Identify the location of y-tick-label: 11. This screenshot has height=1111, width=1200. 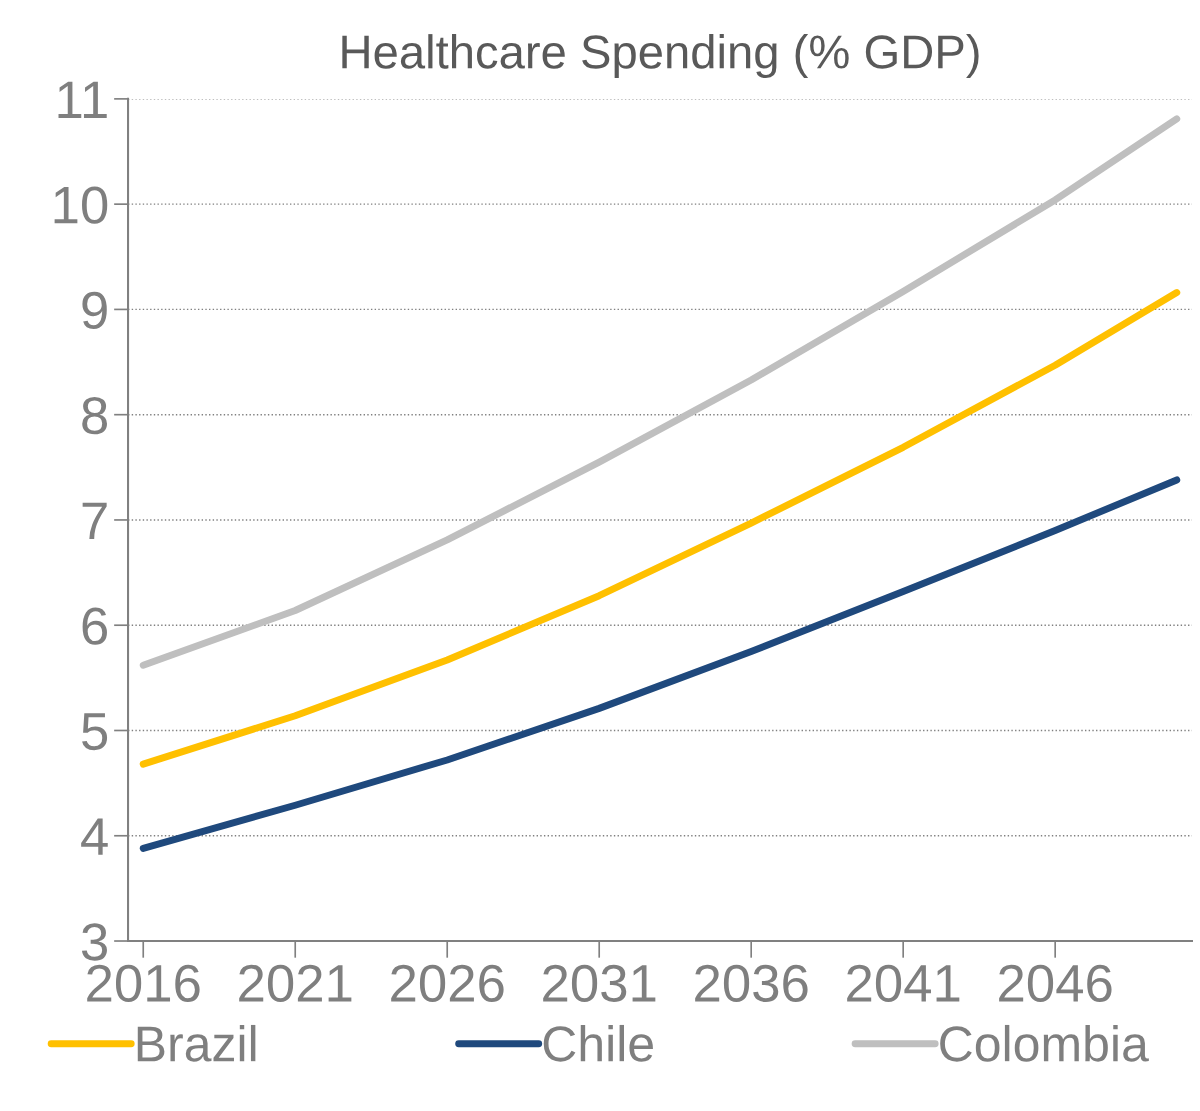
(82, 99).